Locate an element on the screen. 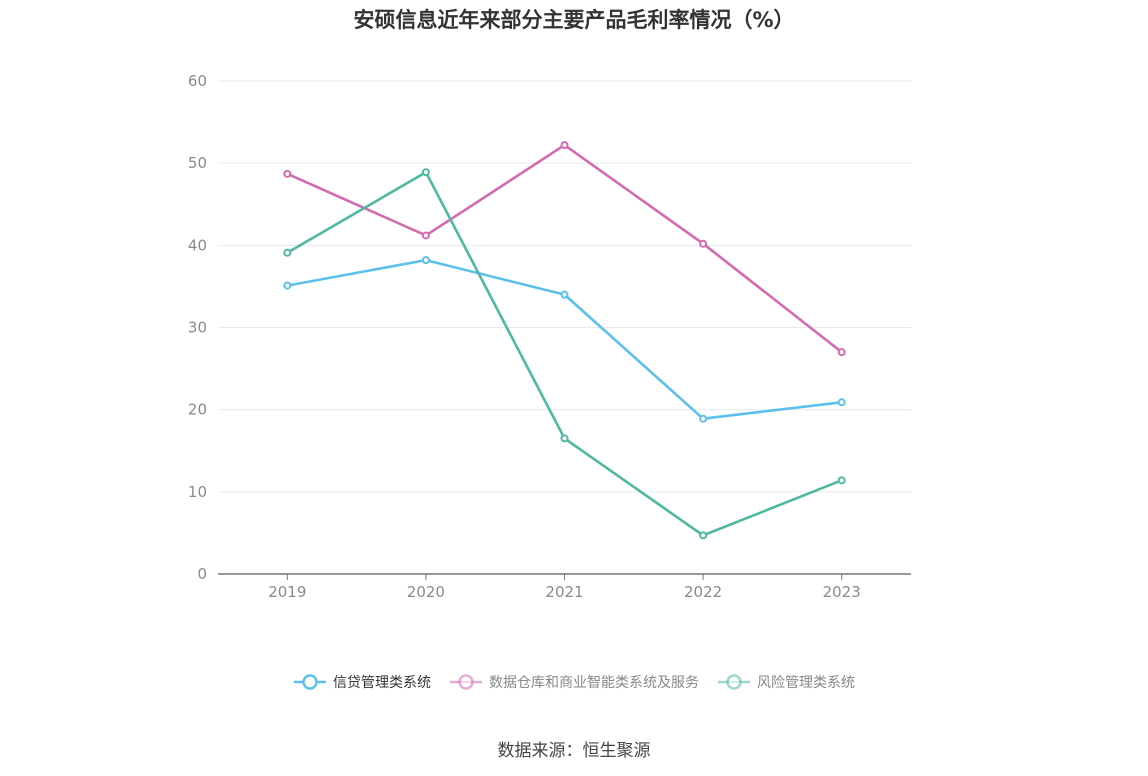  y-tick-label: 30 is located at coordinates (197, 328).